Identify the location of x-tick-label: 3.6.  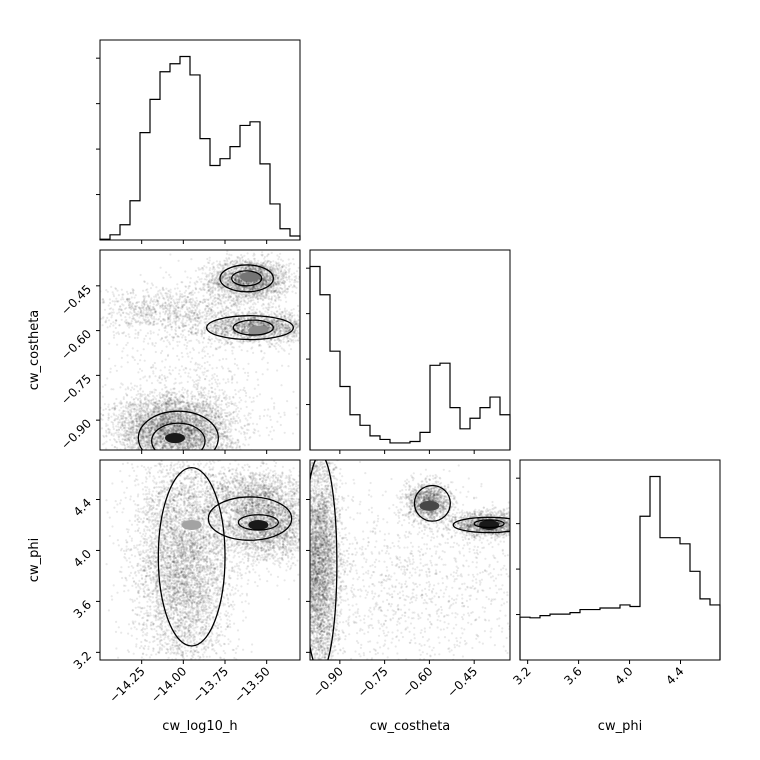
(572, 675).